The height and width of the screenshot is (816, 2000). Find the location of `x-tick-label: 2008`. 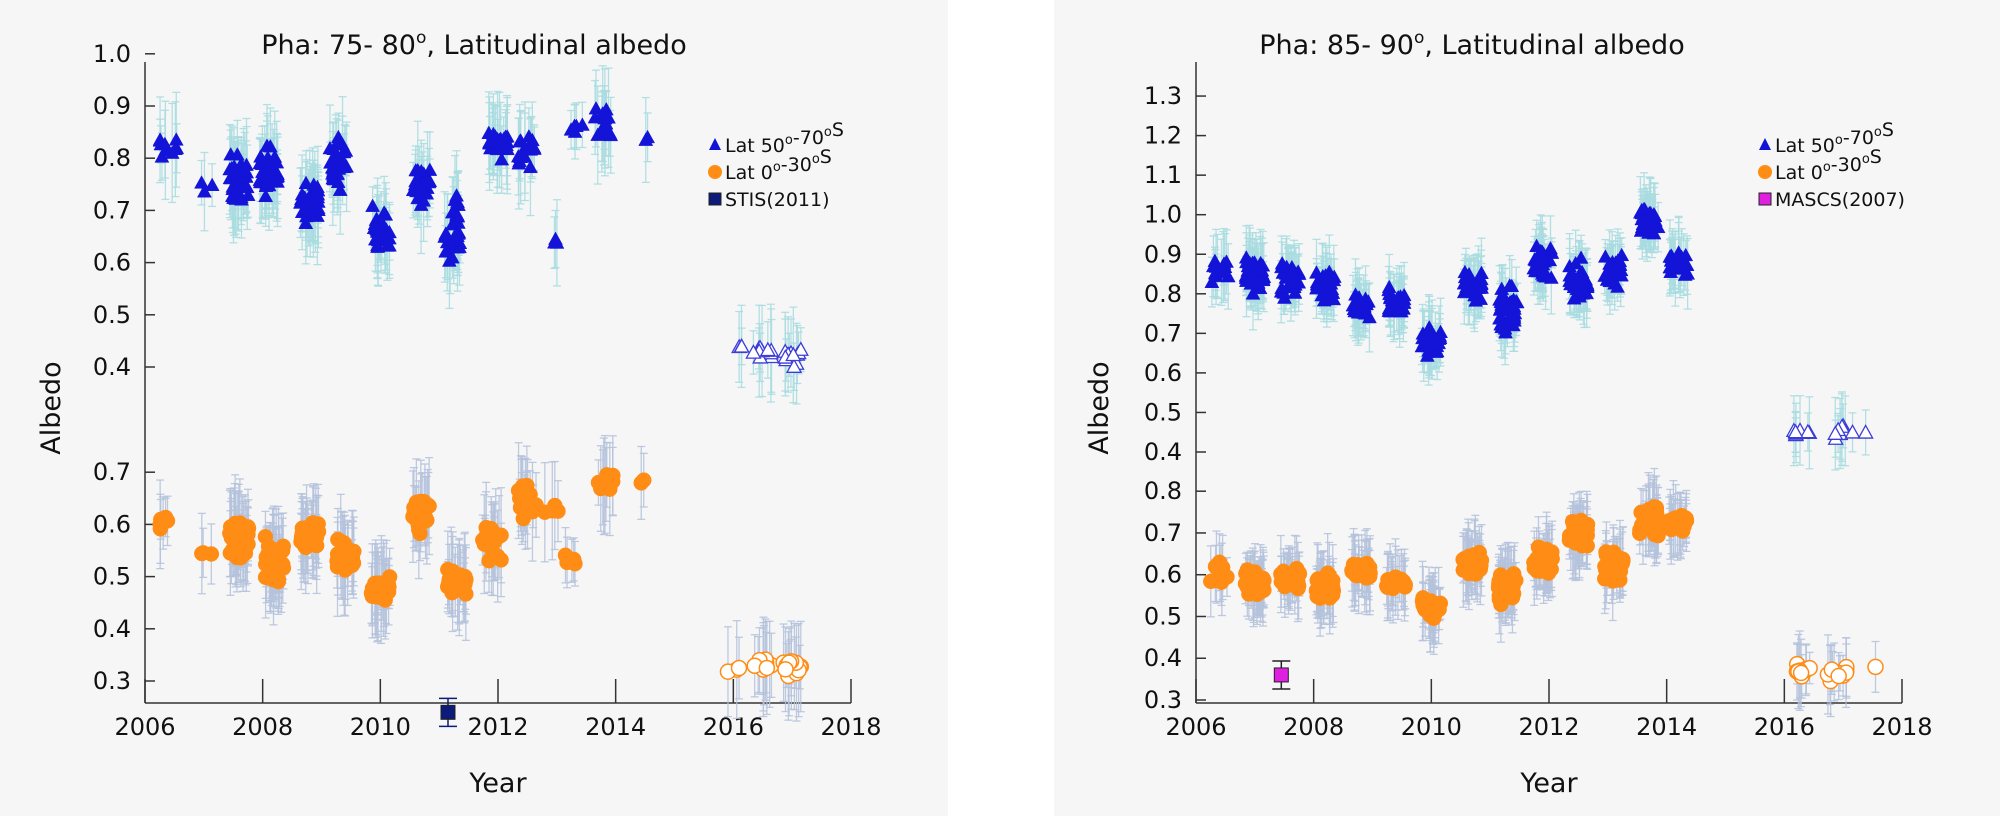

x-tick-label: 2008 is located at coordinates (1313, 727).